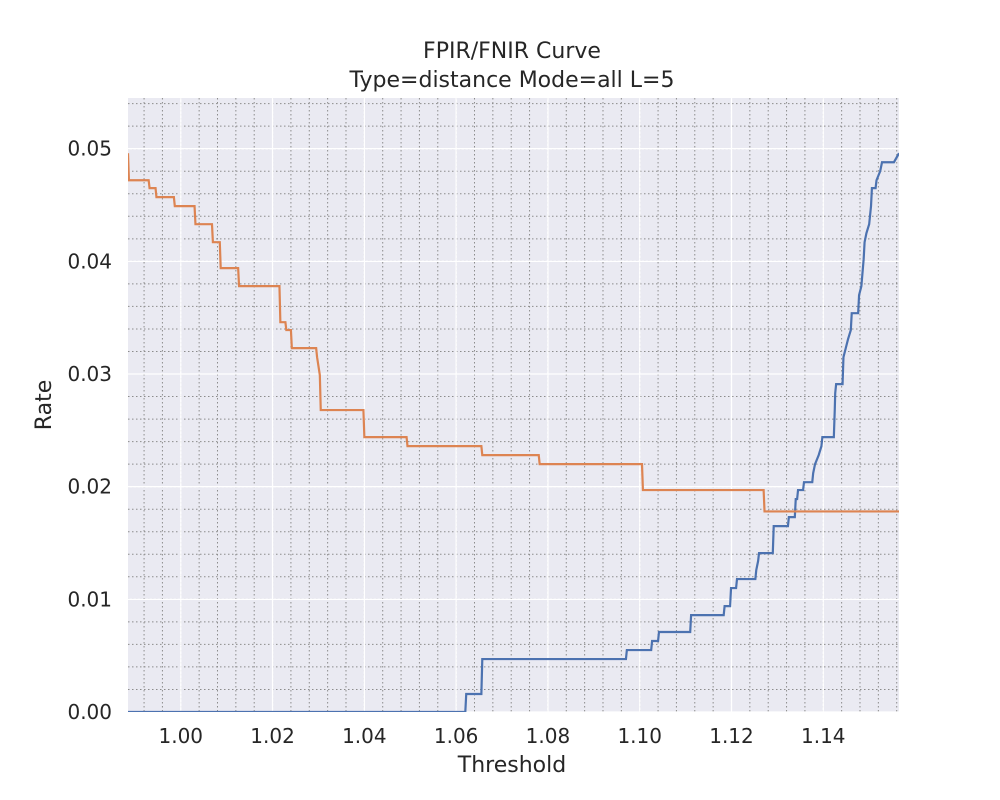 This screenshot has width=1000, height=800. What do you see at coordinates (89, 712) in the screenshot?
I see `y-tick-label: 0.00` at bounding box center [89, 712].